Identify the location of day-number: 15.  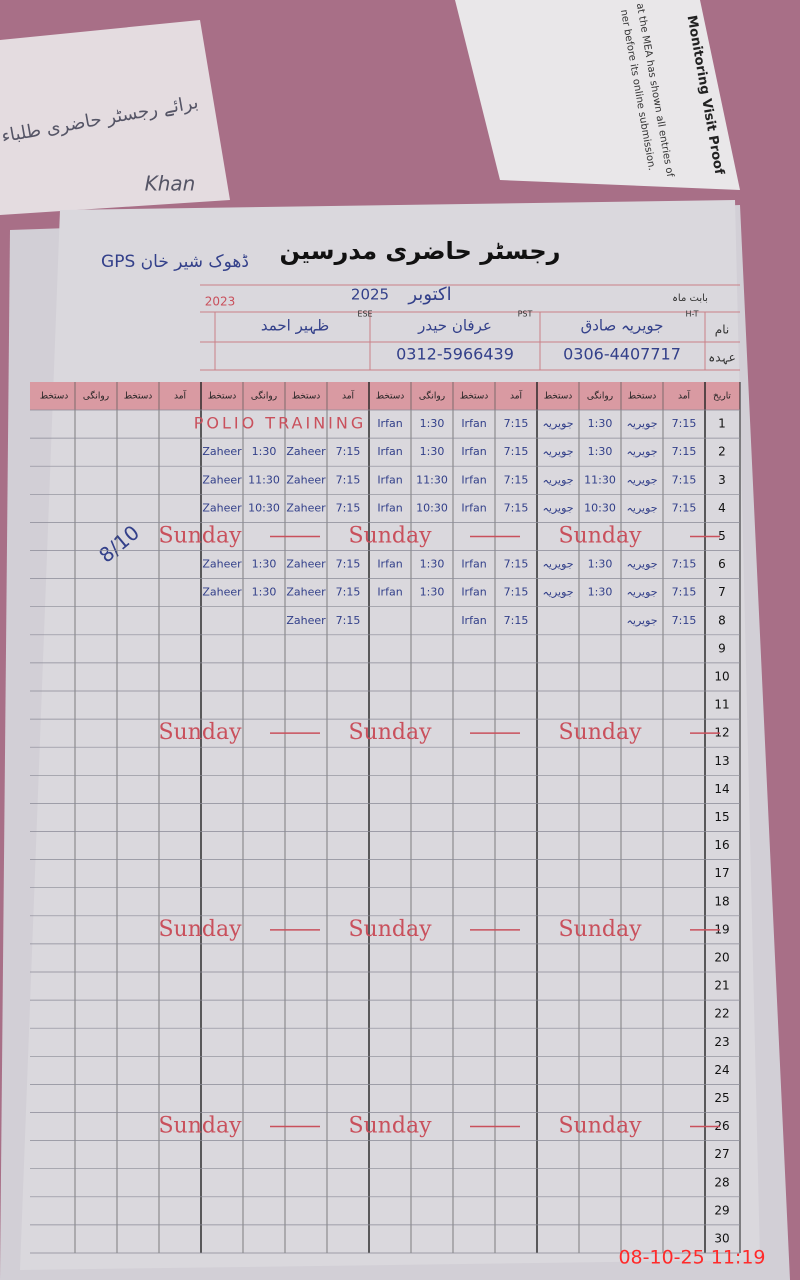
(721, 817).